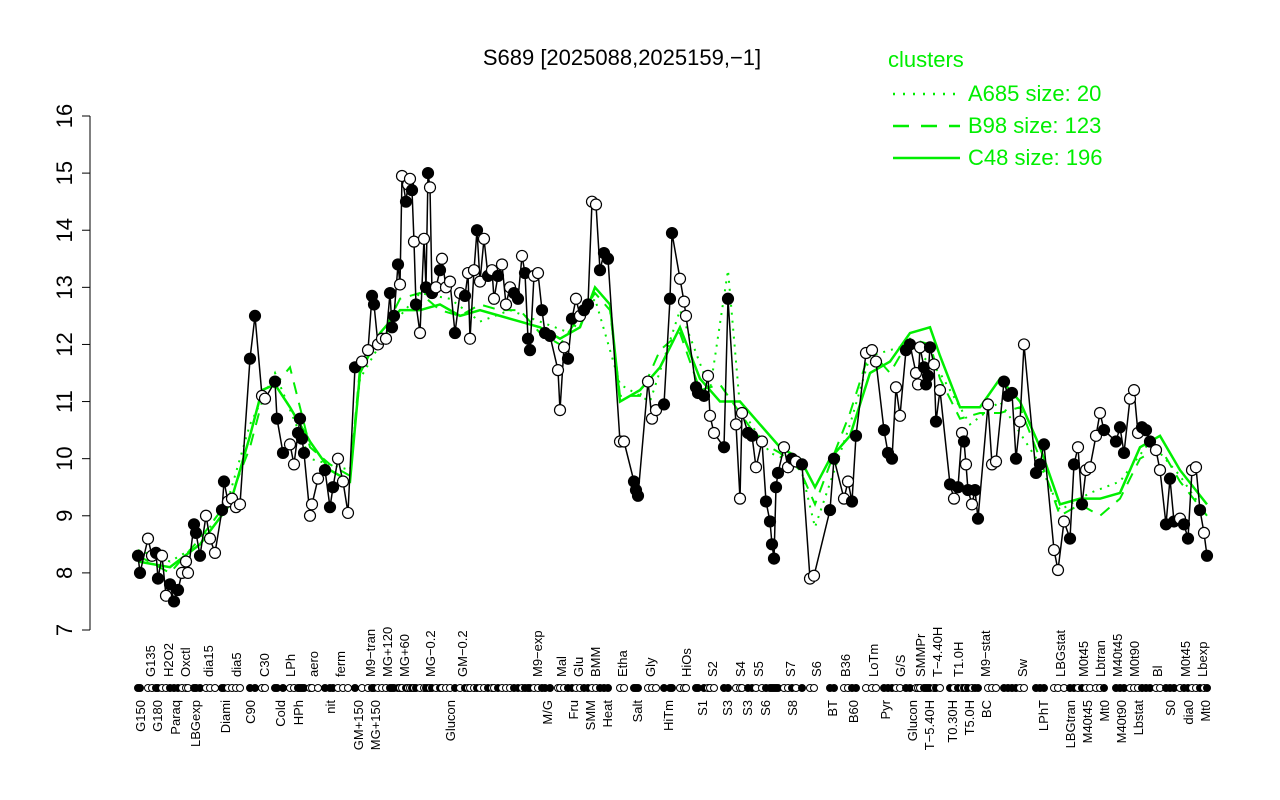 The image size is (1280, 800). What do you see at coordinates (168, 660) in the screenshot?
I see `x-label-top: H2O2` at bounding box center [168, 660].